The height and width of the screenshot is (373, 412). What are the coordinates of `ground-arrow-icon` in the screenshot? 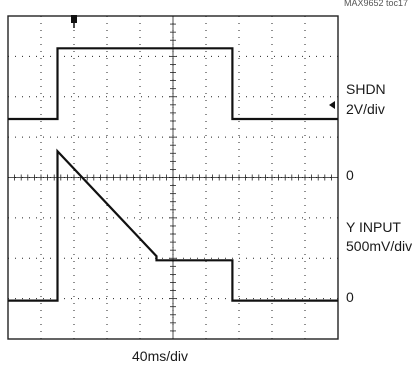 It's located at (332, 104).